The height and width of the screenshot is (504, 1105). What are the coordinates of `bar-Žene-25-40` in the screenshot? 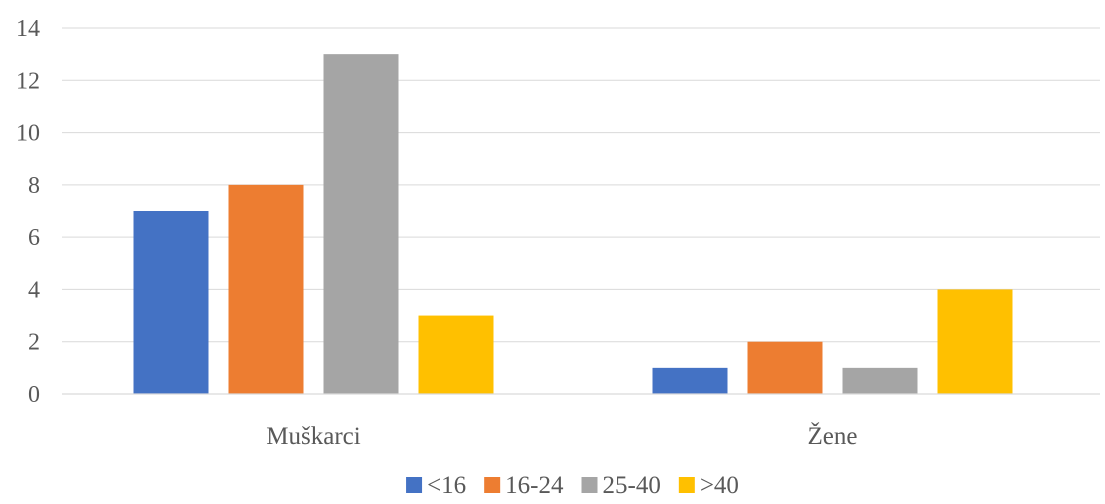 It's located at (880, 380).